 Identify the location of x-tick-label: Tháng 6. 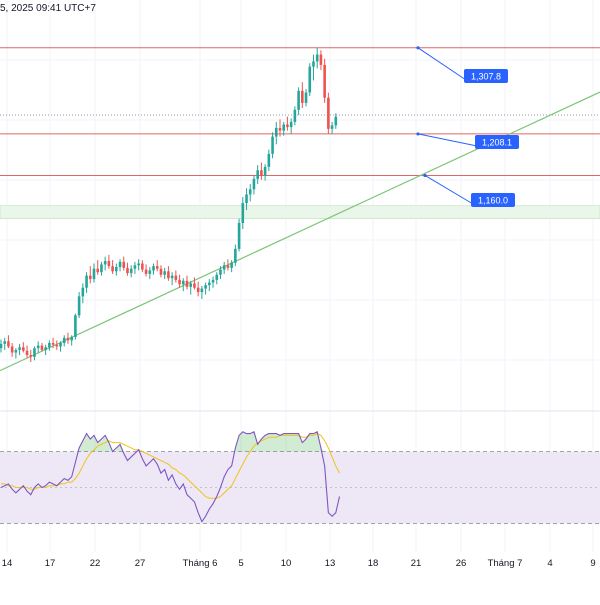
(200, 563).